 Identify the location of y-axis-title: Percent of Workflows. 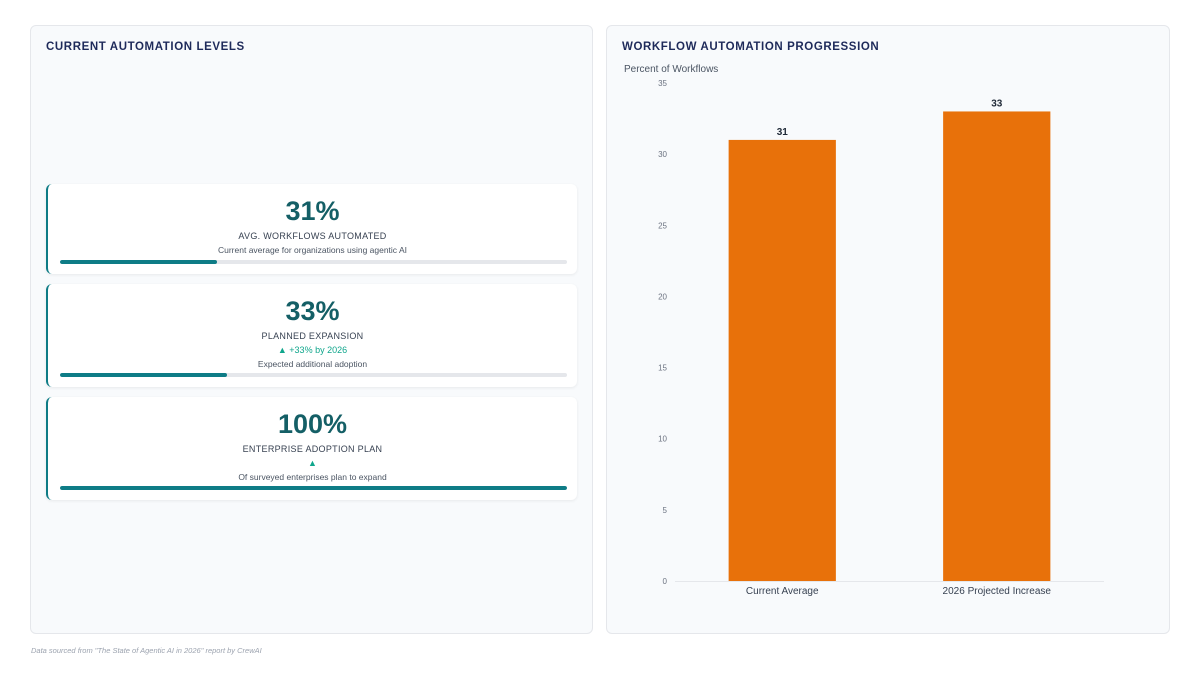
(671, 69).